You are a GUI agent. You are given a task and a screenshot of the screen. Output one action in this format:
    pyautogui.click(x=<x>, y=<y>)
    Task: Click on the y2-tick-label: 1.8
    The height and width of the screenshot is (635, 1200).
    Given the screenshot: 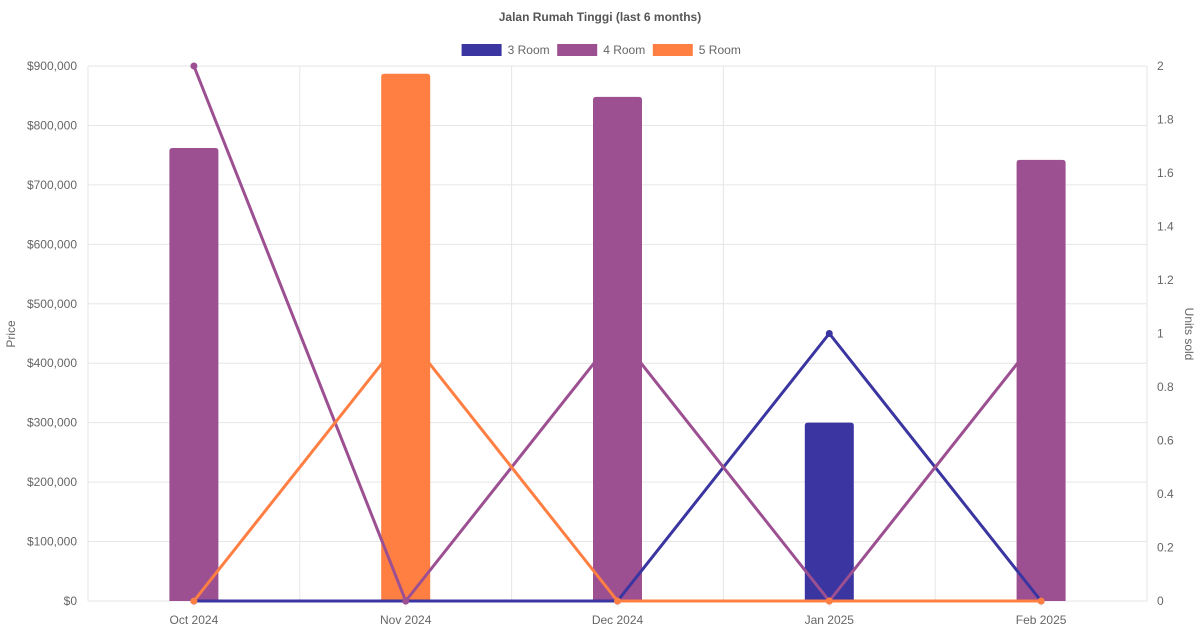 What is the action you would take?
    pyautogui.click(x=1165, y=120)
    